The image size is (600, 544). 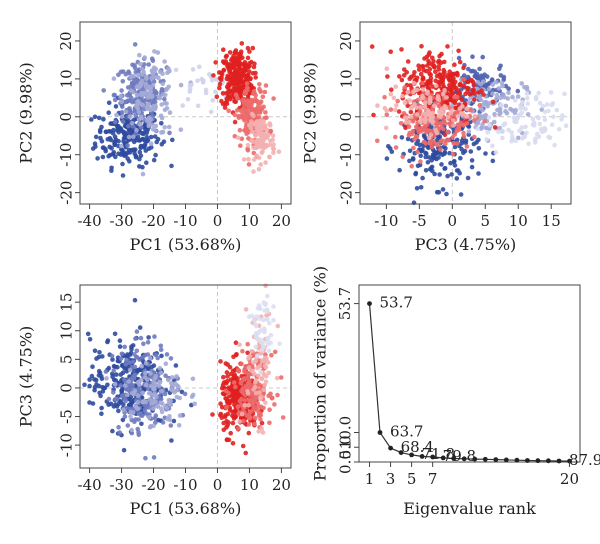 I want to click on point-cloud, so click(x=469, y=124).